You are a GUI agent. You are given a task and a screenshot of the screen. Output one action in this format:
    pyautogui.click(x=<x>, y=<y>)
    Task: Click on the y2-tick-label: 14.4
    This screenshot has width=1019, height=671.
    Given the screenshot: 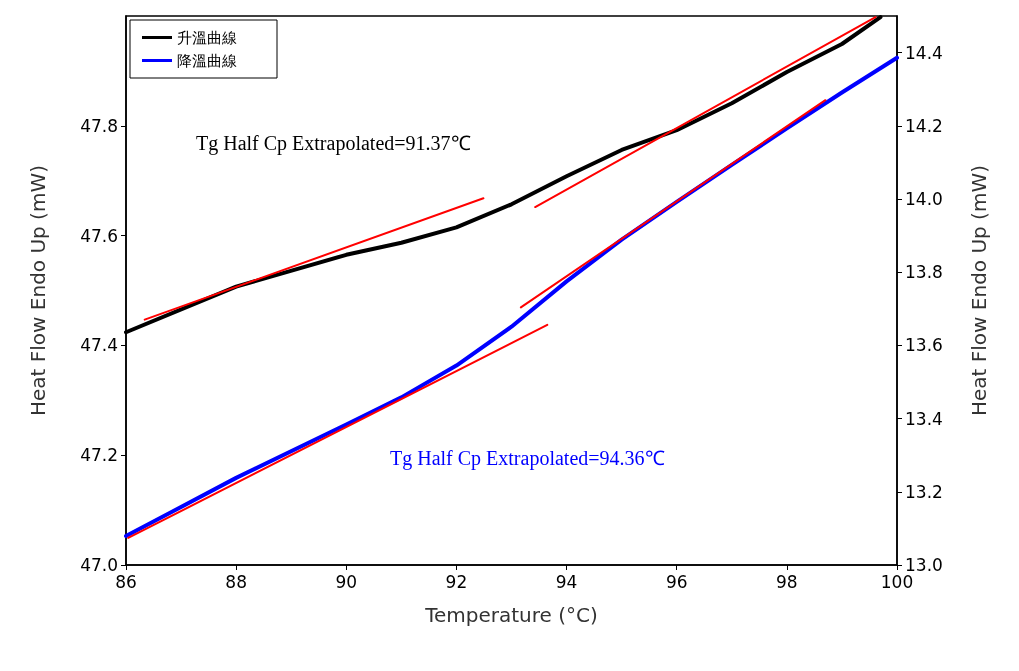 What is the action you would take?
    pyautogui.click(x=924, y=52)
    